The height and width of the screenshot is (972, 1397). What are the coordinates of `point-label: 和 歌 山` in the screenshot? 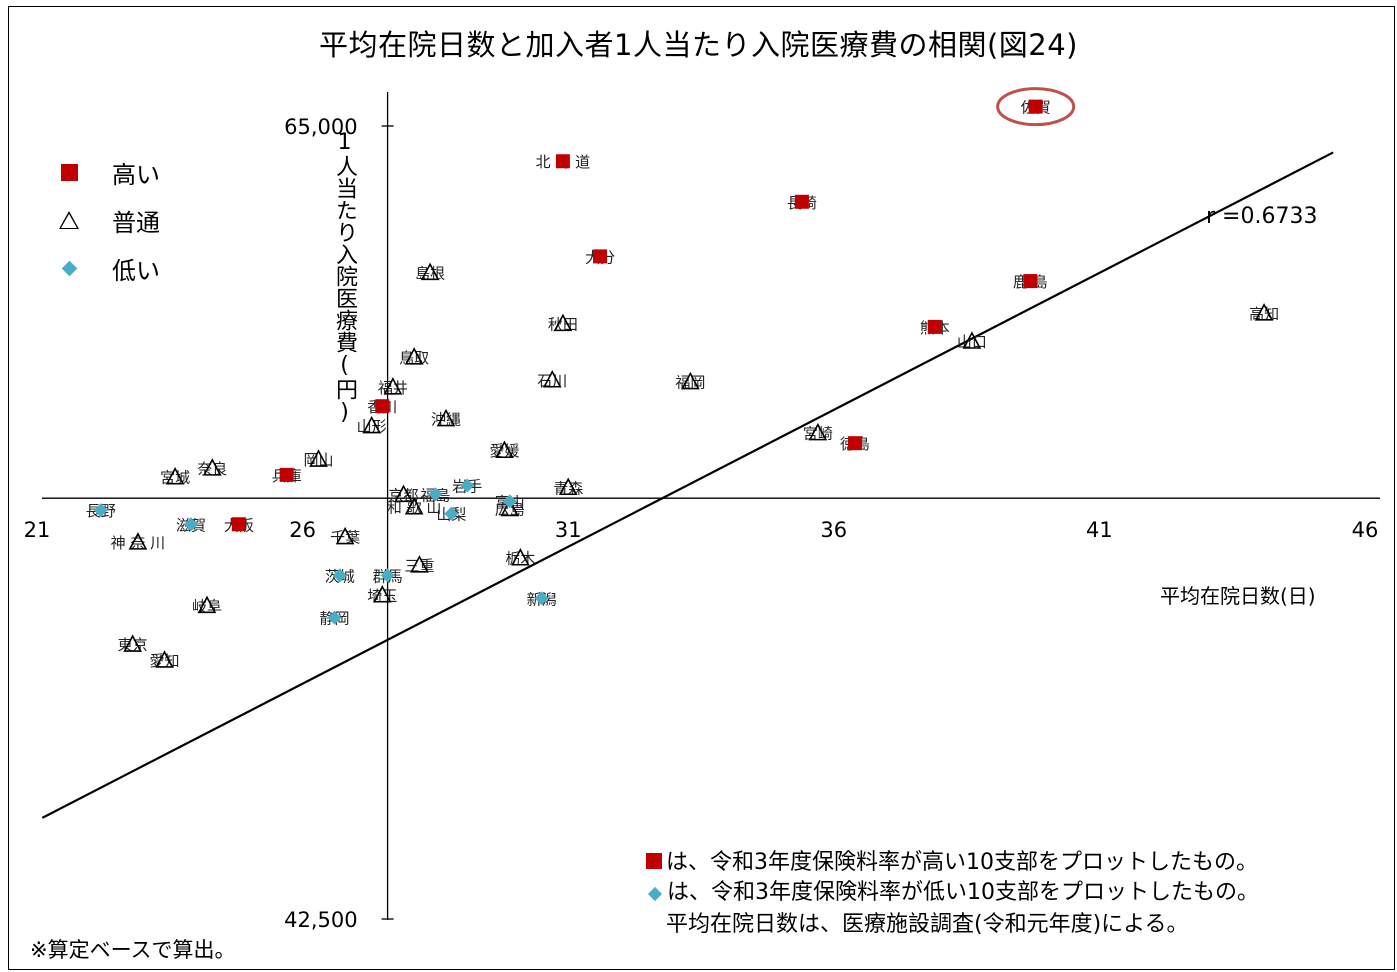 It's located at (414, 508).